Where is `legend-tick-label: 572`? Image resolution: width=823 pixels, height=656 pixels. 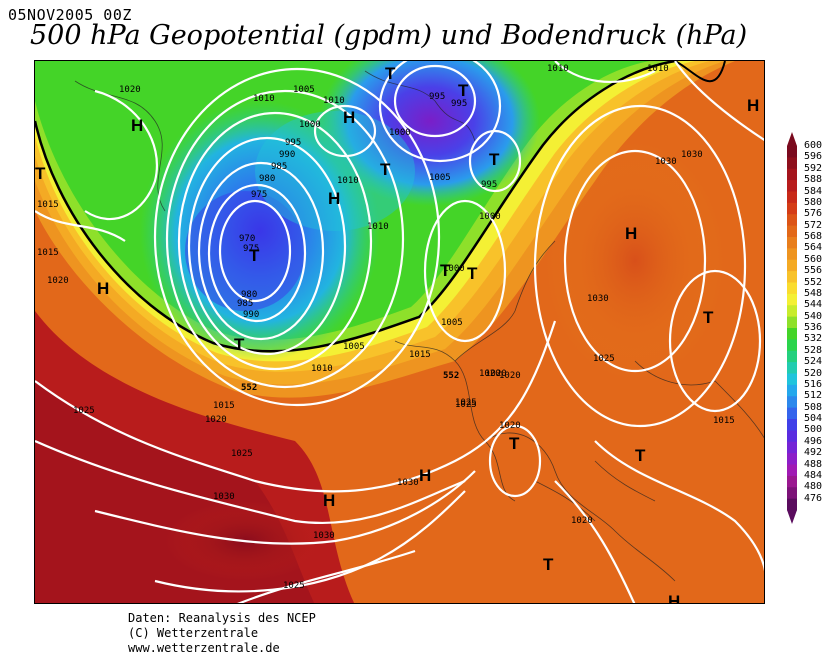 legend-tick-label: 572 is located at coordinates (813, 225).